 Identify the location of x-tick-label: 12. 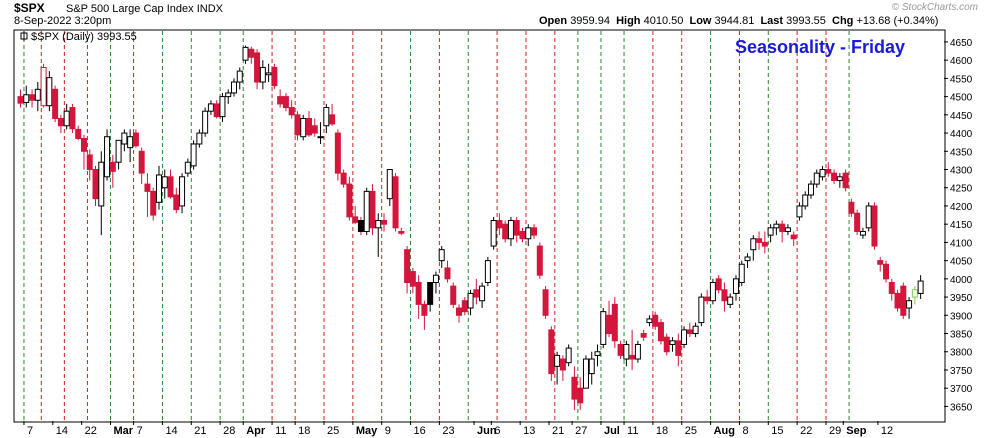
(887, 431).